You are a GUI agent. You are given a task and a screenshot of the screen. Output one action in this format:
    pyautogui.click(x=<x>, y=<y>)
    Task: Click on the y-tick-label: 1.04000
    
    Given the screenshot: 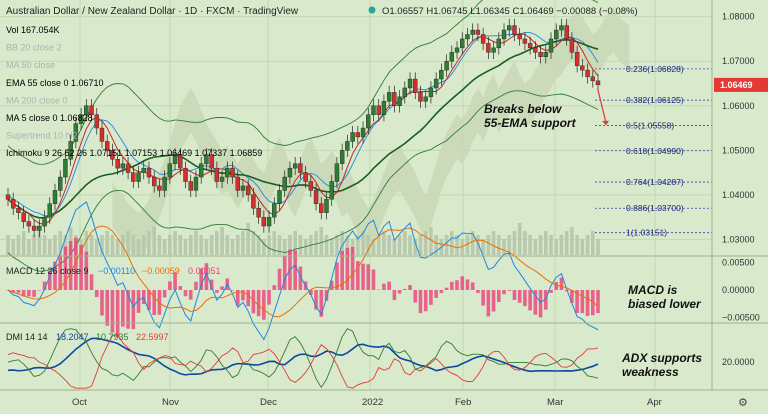 What is the action you would take?
    pyautogui.click(x=738, y=195)
    